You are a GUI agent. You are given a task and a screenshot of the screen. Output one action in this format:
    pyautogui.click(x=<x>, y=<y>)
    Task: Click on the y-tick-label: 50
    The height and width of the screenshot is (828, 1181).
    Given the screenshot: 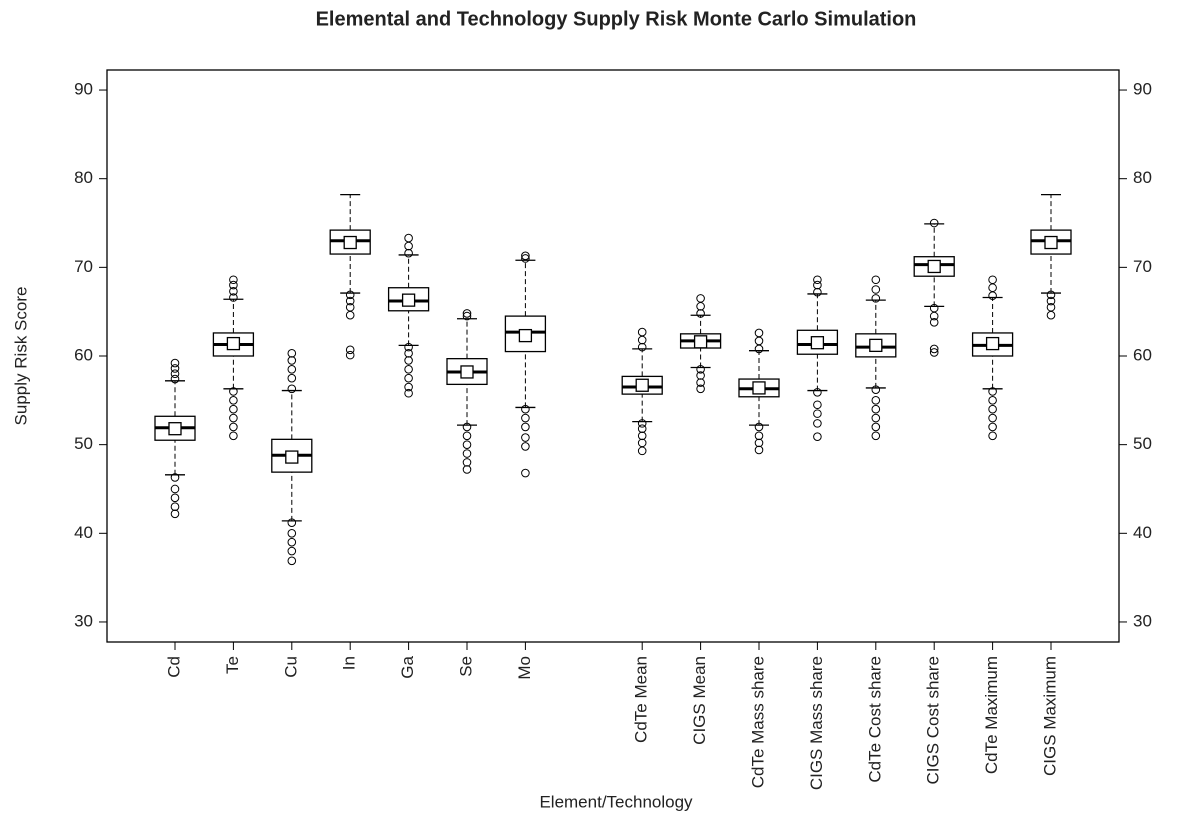 What is the action you would take?
    pyautogui.click(x=83, y=443)
    